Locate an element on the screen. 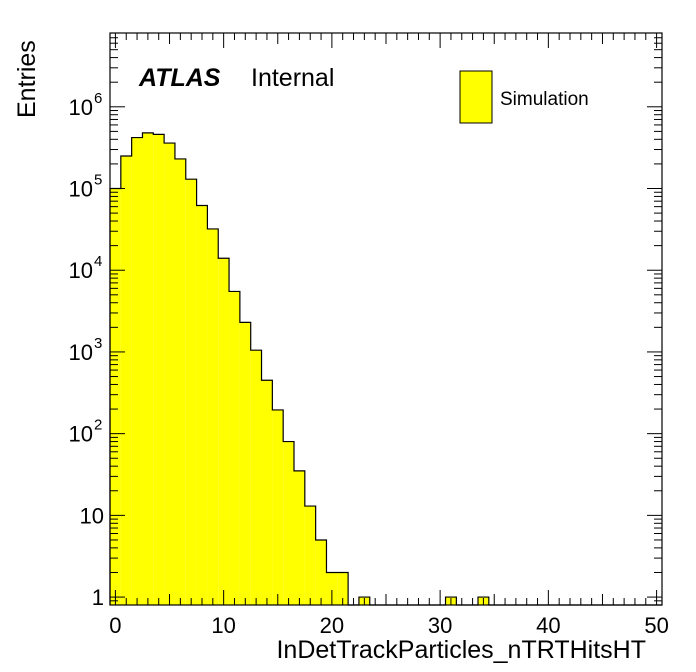 The height and width of the screenshot is (672, 696). y-tick-label: 10 6 is located at coordinates (86, 105).